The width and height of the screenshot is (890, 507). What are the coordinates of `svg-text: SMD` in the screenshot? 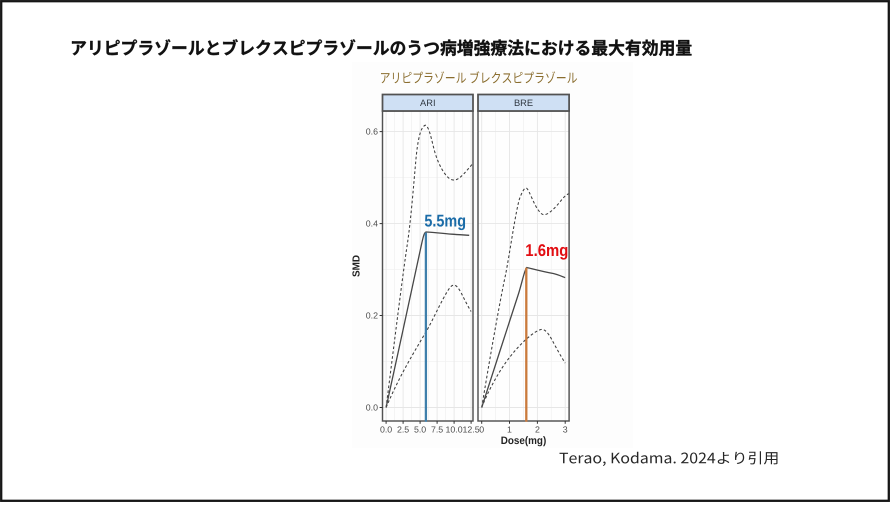 It's located at (356, 266).